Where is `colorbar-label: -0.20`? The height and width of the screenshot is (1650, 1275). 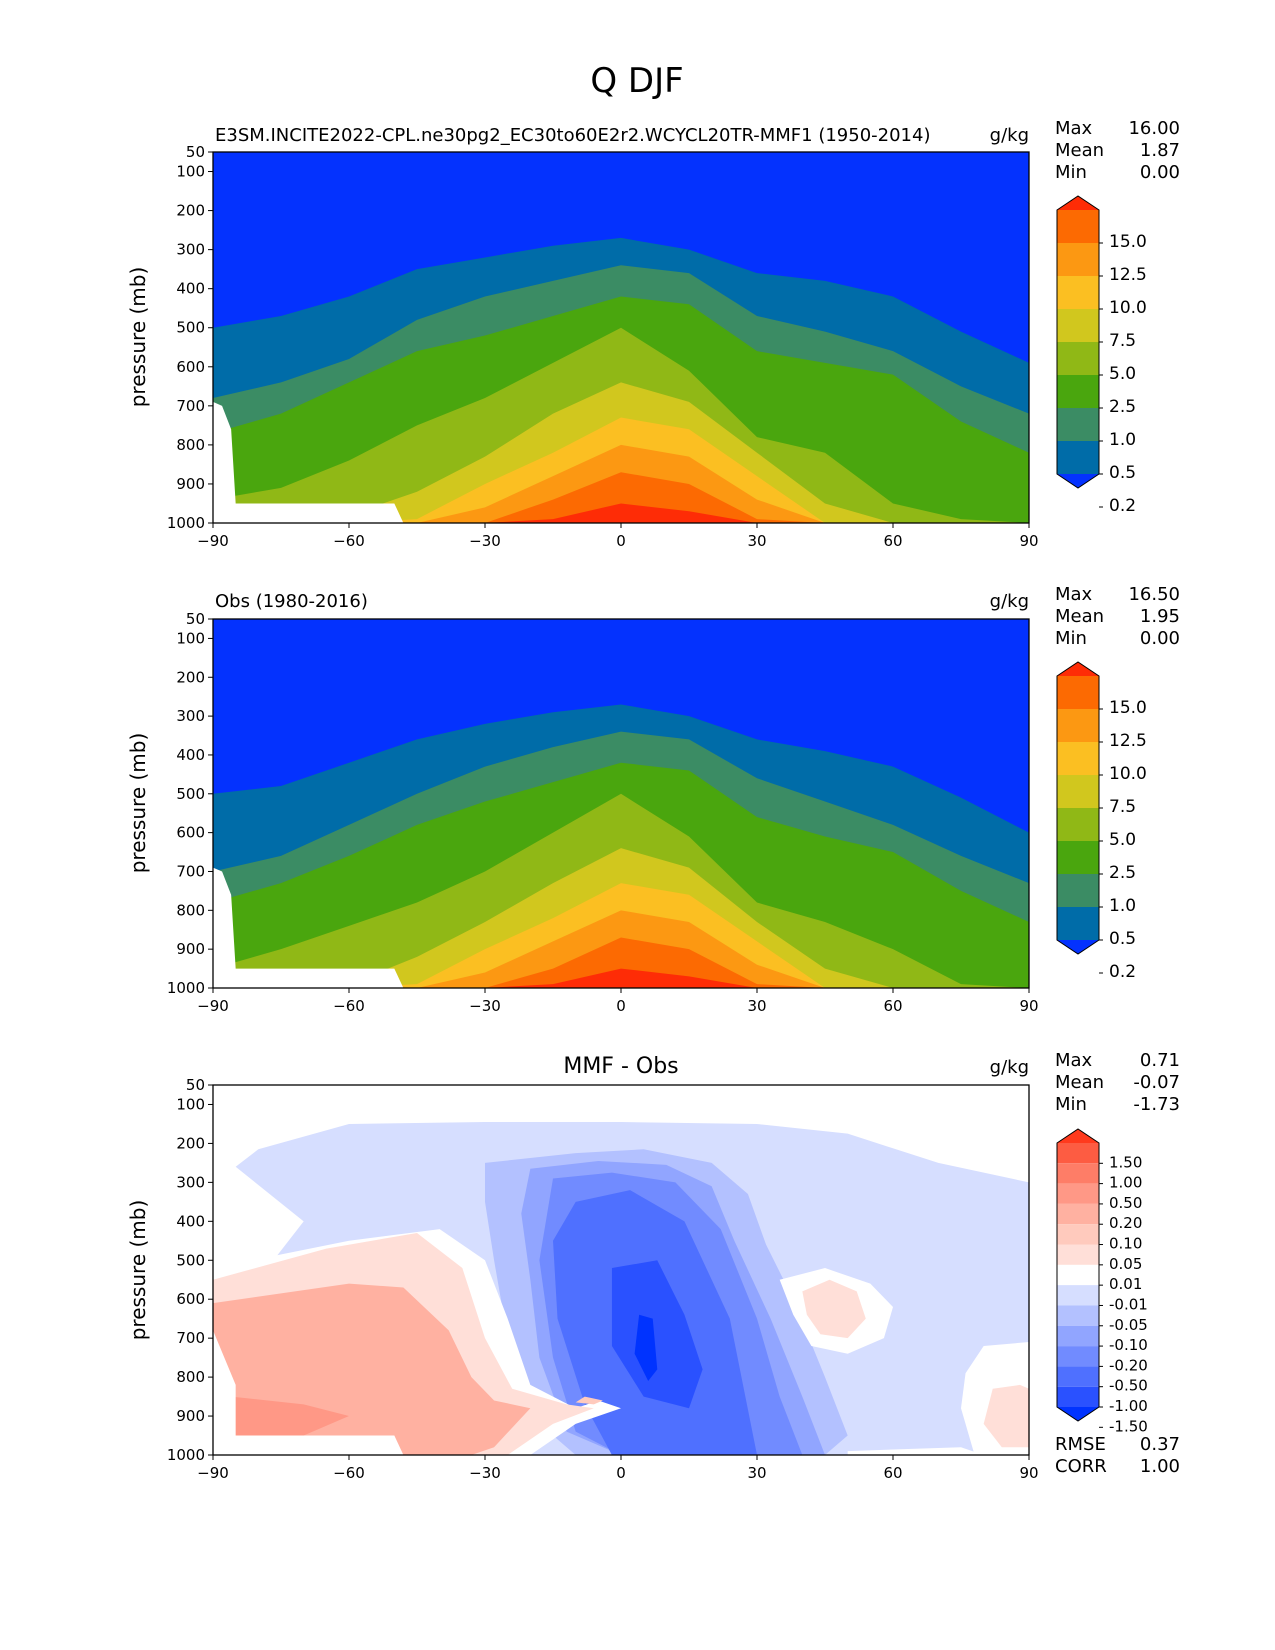
colorbar-label: -0.20 is located at coordinates (1128, 1365).